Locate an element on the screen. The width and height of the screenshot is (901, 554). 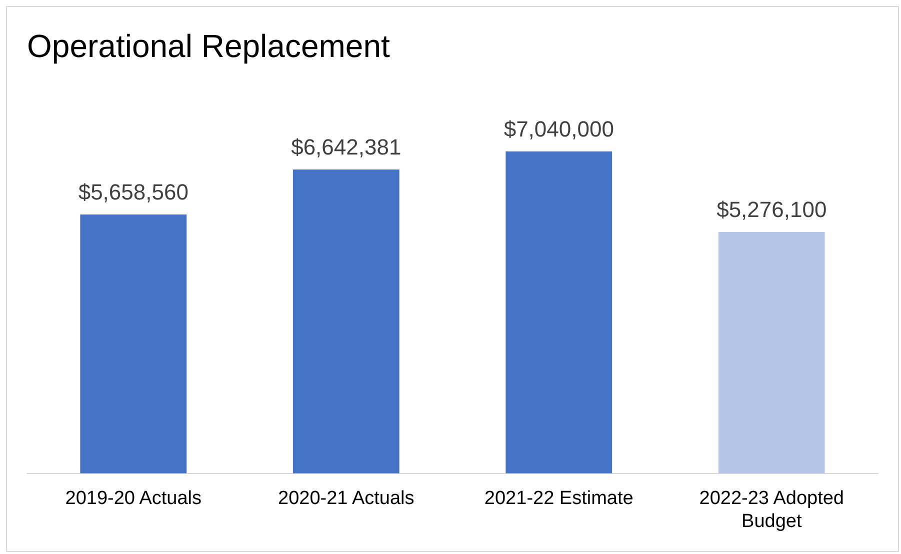
data-label: $6,642,381 is located at coordinates (346, 147).